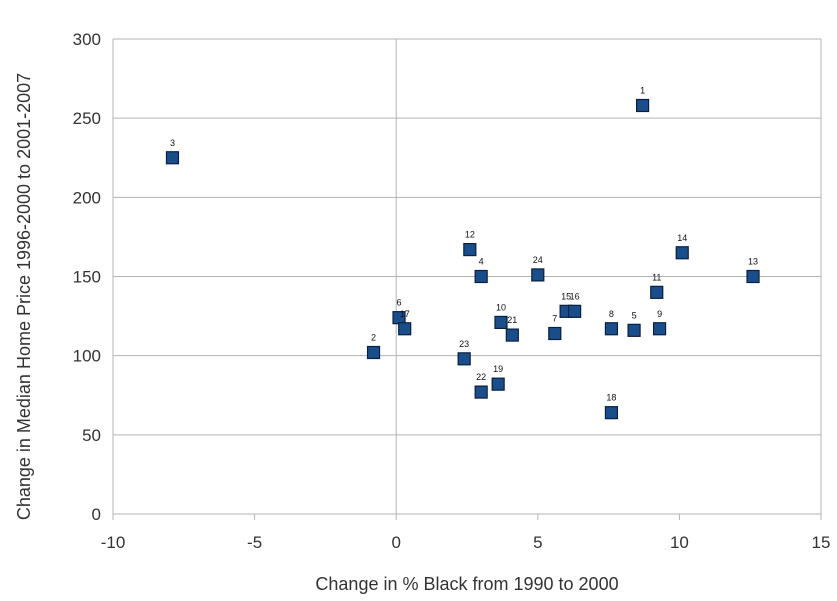 Image resolution: width=837 pixels, height=601 pixels. Describe the element at coordinates (470, 235) in the screenshot. I see `point-label-12: 12` at that location.